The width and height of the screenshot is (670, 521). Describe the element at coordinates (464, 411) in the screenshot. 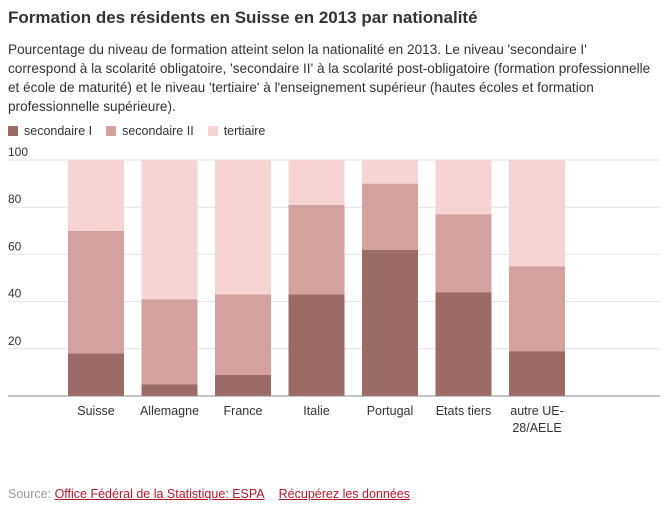

I see `x-tick-label: Etats tiers` at that location.